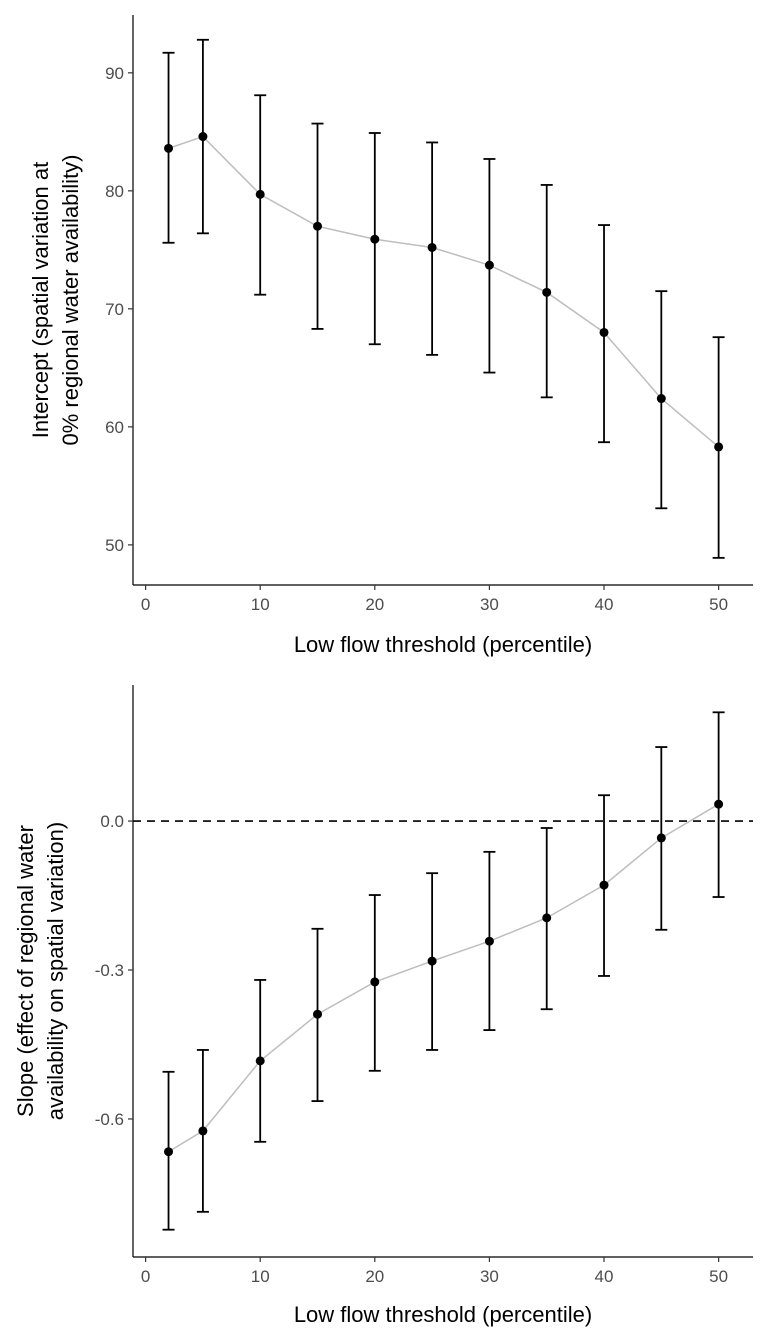  I want to click on y-axis-label: Slope (effect of regional water, so click(25, 971).